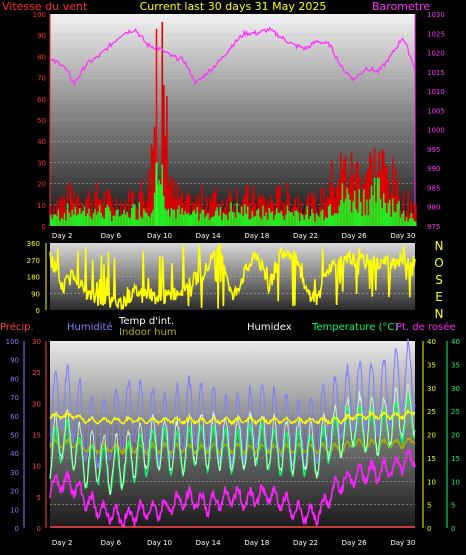 The width and height of the screenshot is (466, 555). Describe the element at coordinates (433, 188) in the screenshot. I see `barometer-y-tick: 985` at that location.